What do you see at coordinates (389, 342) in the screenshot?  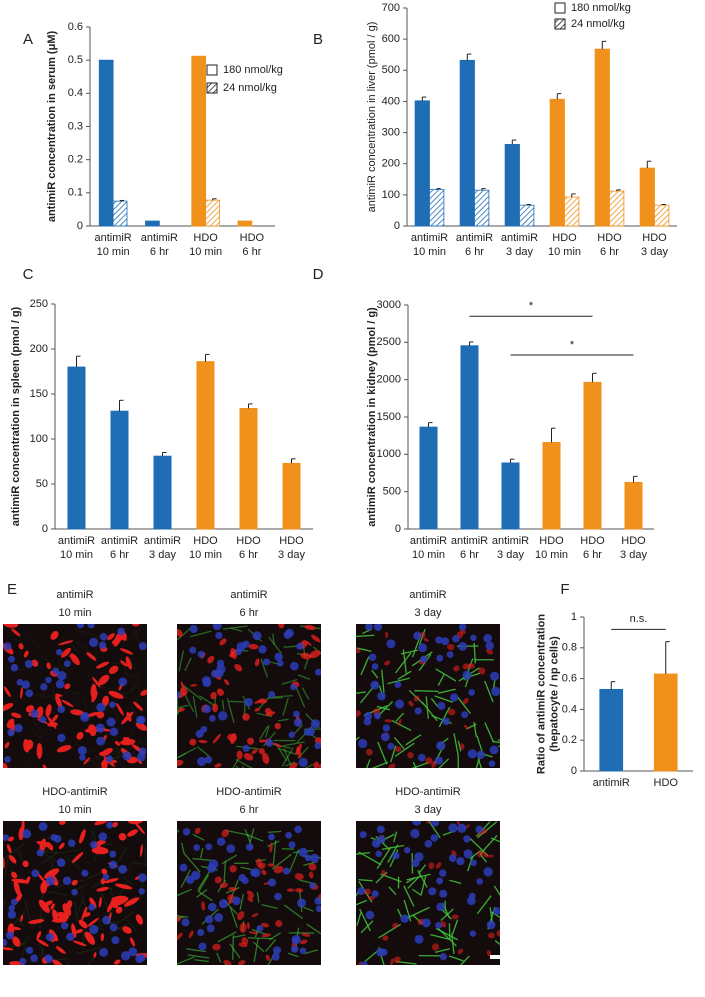 I see `y-tick-label: 2500` at bounding box center [389, 342].